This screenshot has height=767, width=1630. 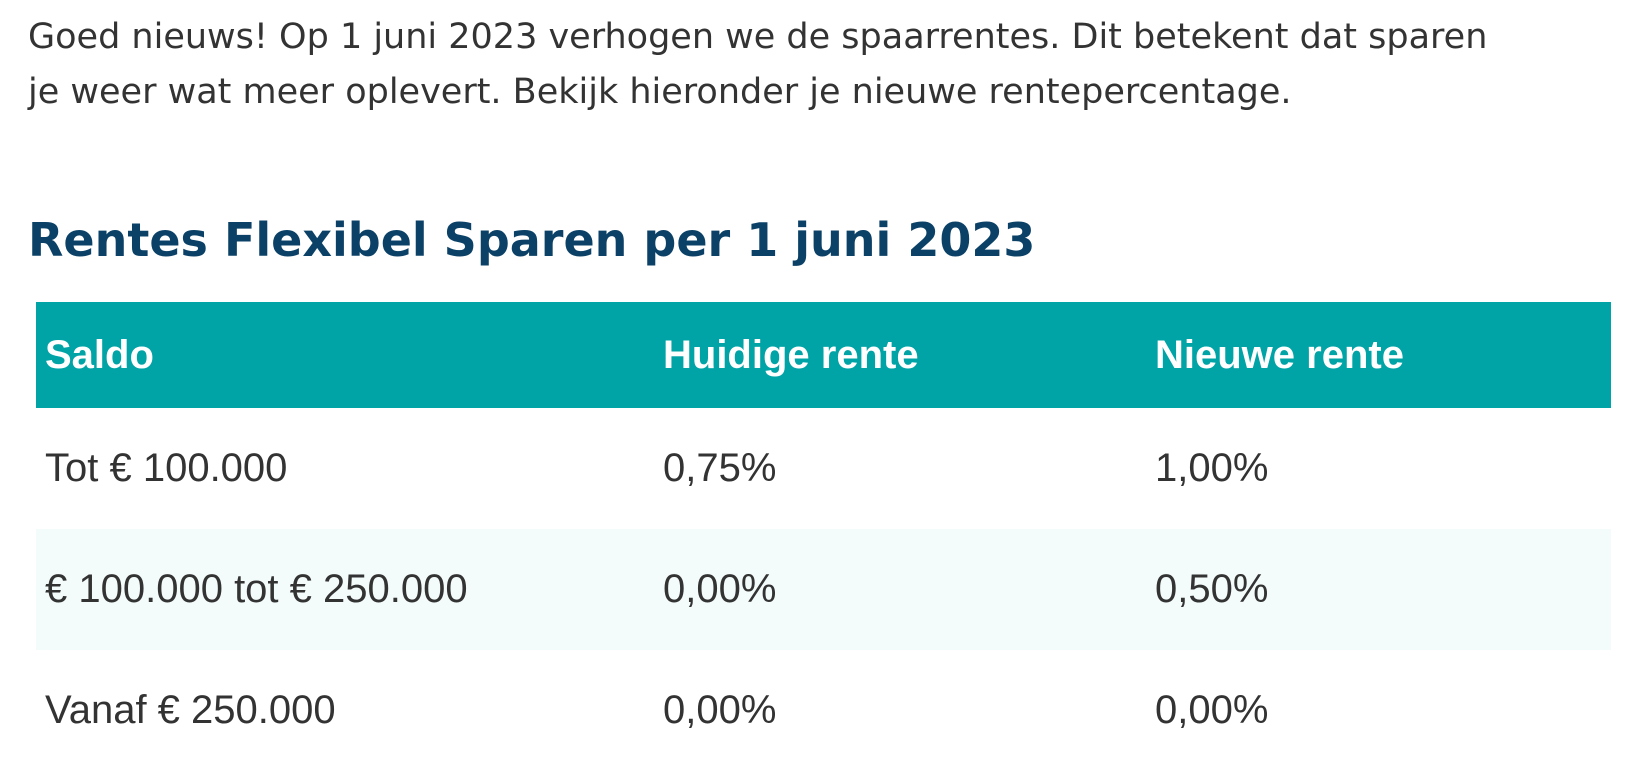 What do you see at coordinates (1378, 589) in the screenshot?
I see `cell-nieuwe-rente: 0,50%` at bounding box center [1378, 589].